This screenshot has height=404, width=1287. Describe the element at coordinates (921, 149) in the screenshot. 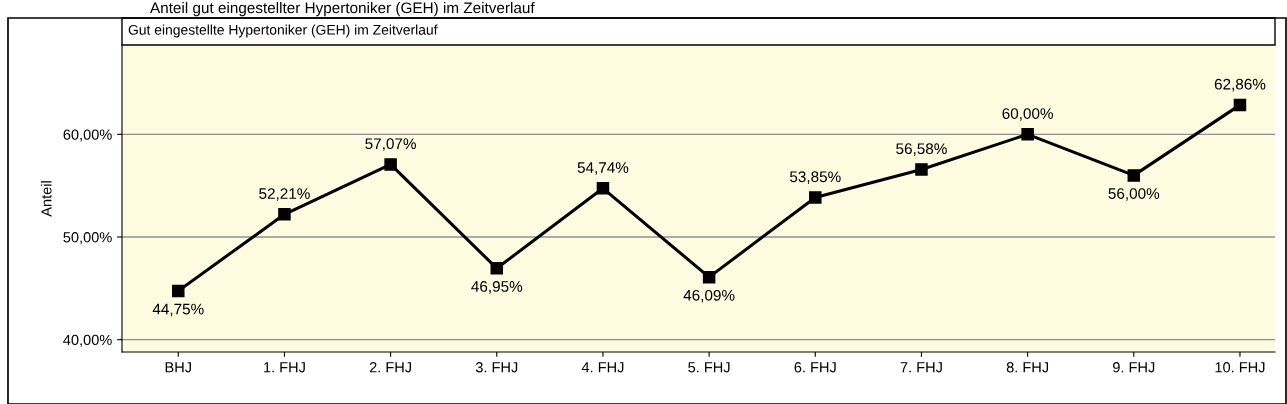

I see `data-label: 56,58%` at that location.